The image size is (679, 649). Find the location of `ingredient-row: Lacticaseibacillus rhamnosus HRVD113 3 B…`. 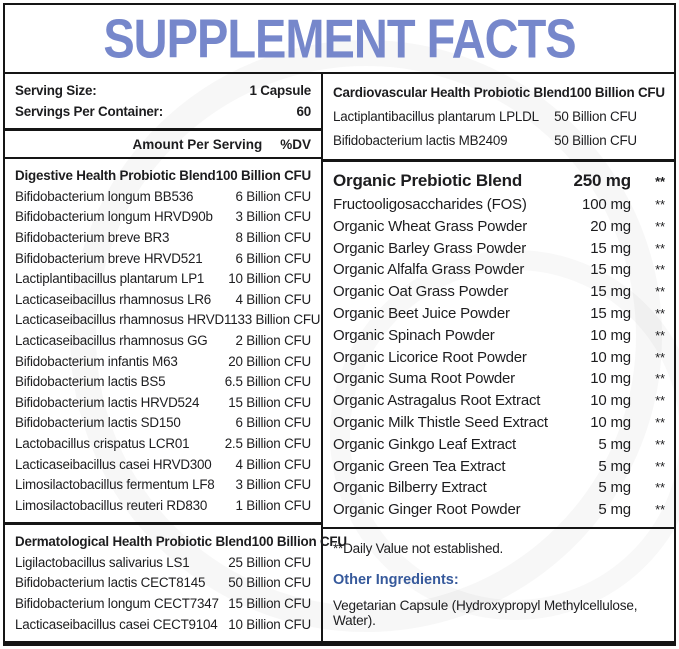

ingredient-row: Lacticaseibacillus rhamnosus HRVD113 3 B… is located at coordinates (167, 320).